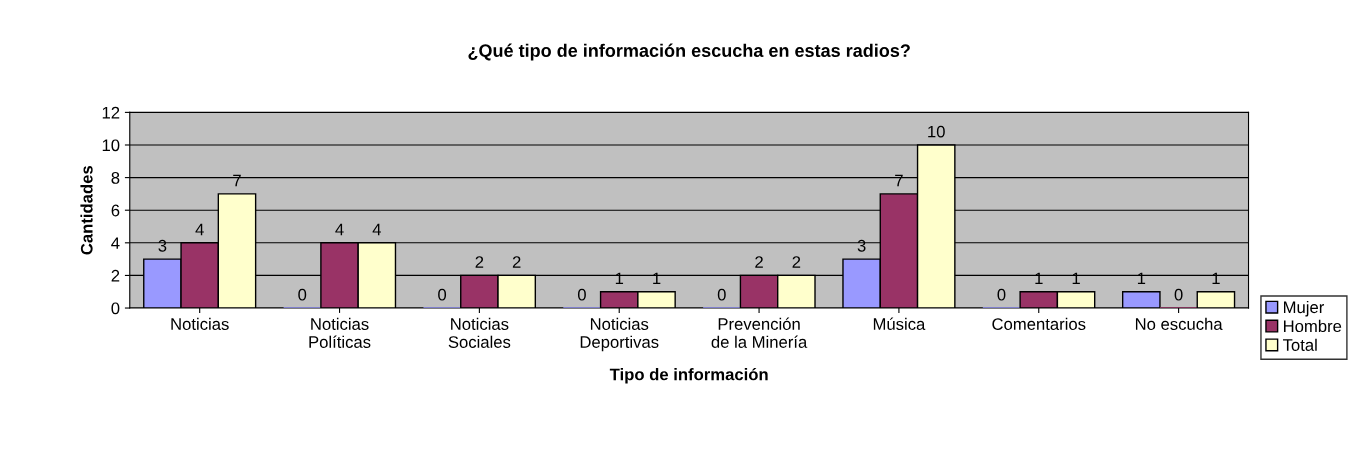 Image resolution: width=1366 pixels, height=455 pixels. Describe the element at coordinates (111, 145) in the screenshot. I see `y-tick-label: 10` at that location.